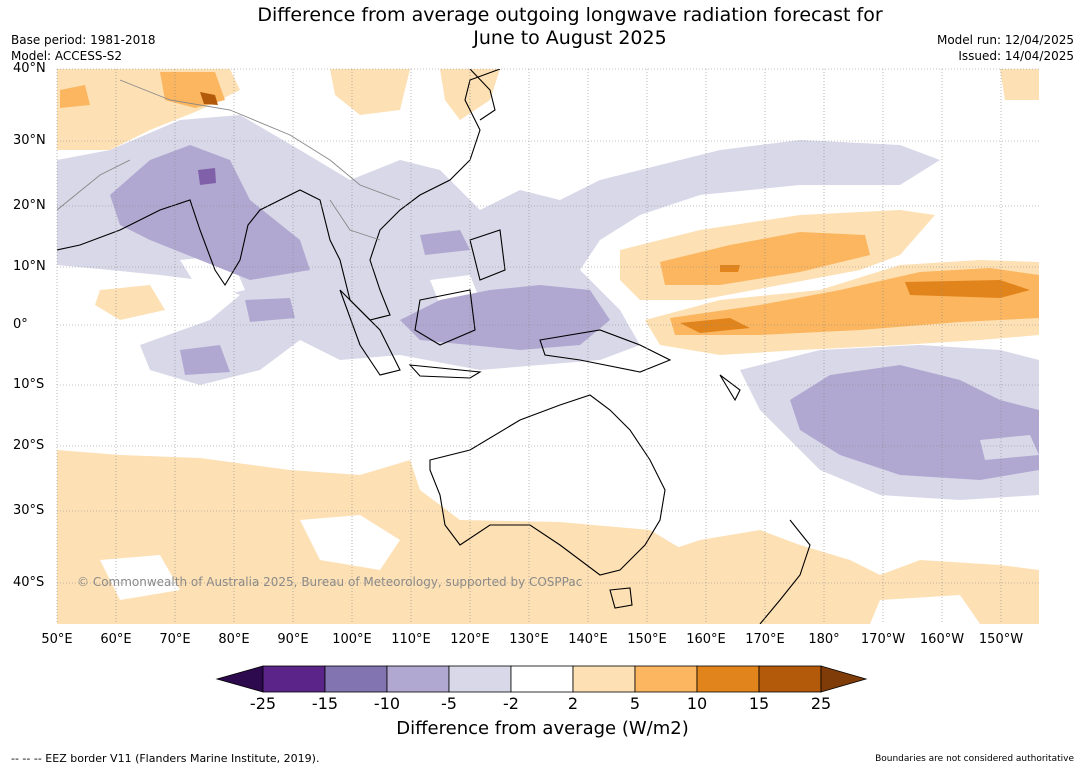 This screenshot has height=770, width=1085. What do you see at coordinates (1005, 48) in the screenshot?
I see `meta-right: Model run: 12/04/2025 Issued: 14/04/2025` at bounding box center [1005, 48].